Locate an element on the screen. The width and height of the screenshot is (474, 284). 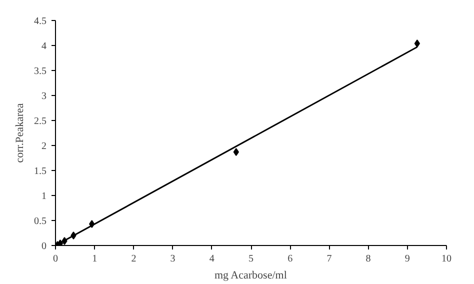
x-tick-label: 1 is located at coordinates (95, 259).